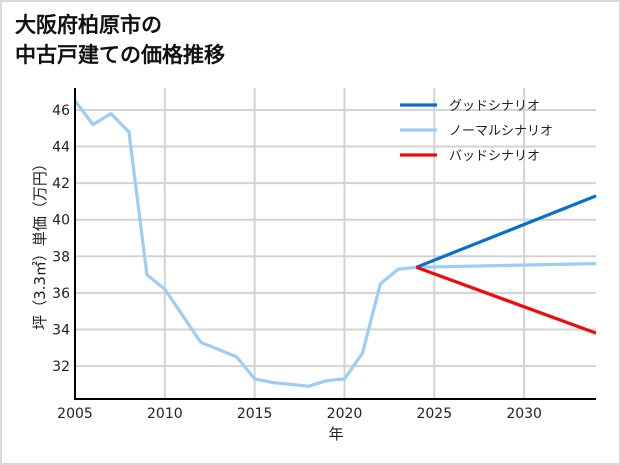 This screenshot has width=621, height=465. Describe the element at coordinates (165, 414) in the screenshot. I see `x-tick-label: 2010` at that location.